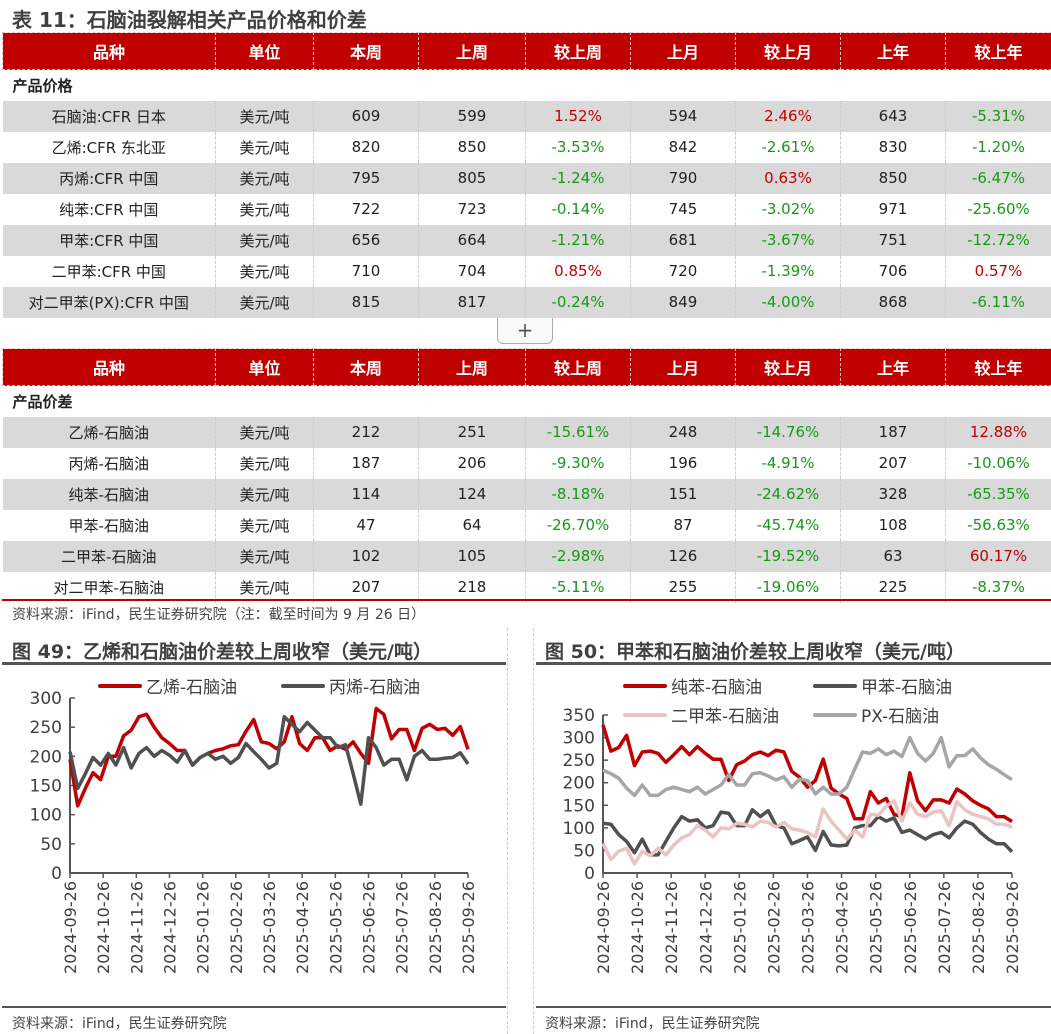 This screenshot has height=1034, width=1051. Describe the element at coordinates (366, 587) in the screenshot. I see `table-cell: 207` at that location.